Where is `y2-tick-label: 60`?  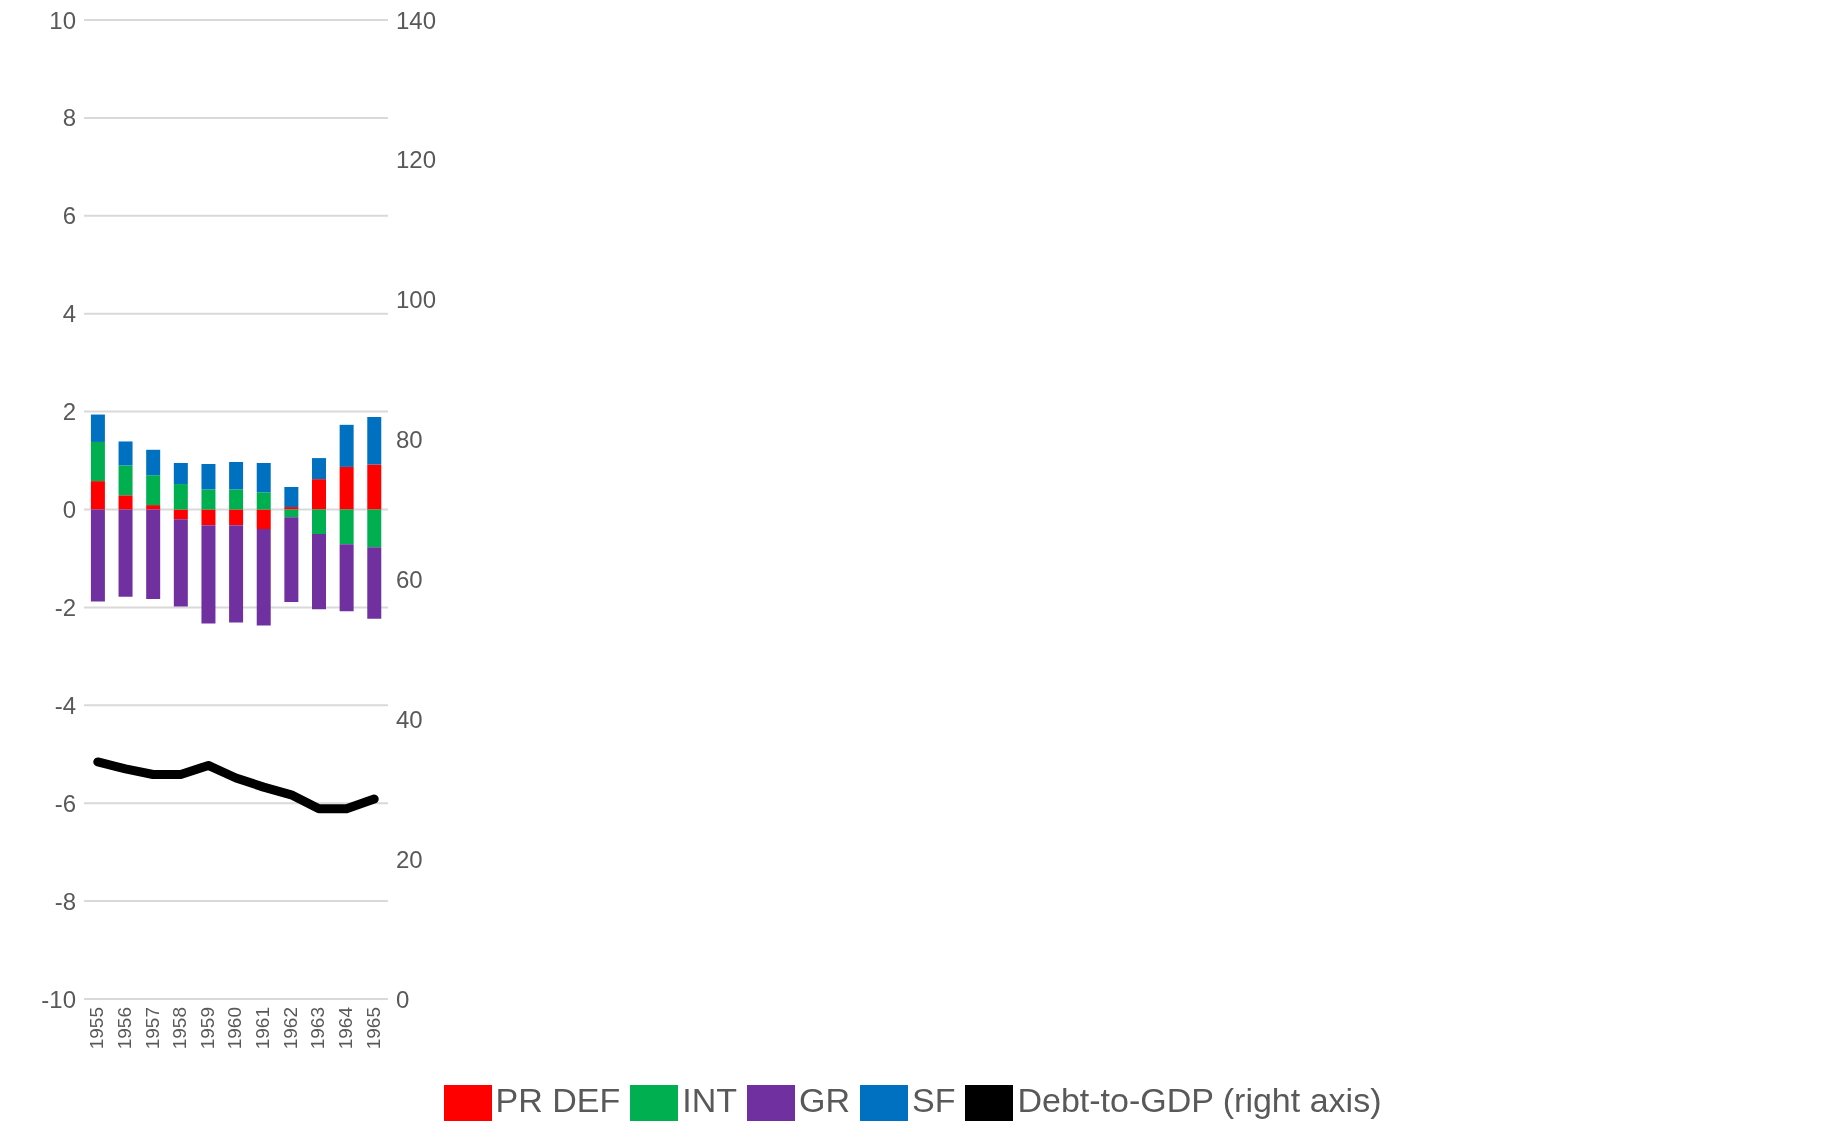 y2-tick-label: 60 is located at coordinates (409, 579).